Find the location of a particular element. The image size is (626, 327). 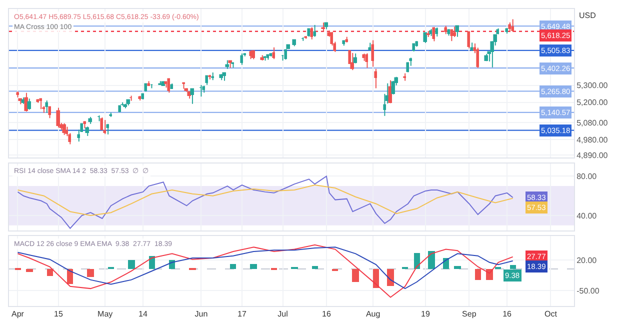

x-tick-label: 17 is located at coordinates (242, 314).